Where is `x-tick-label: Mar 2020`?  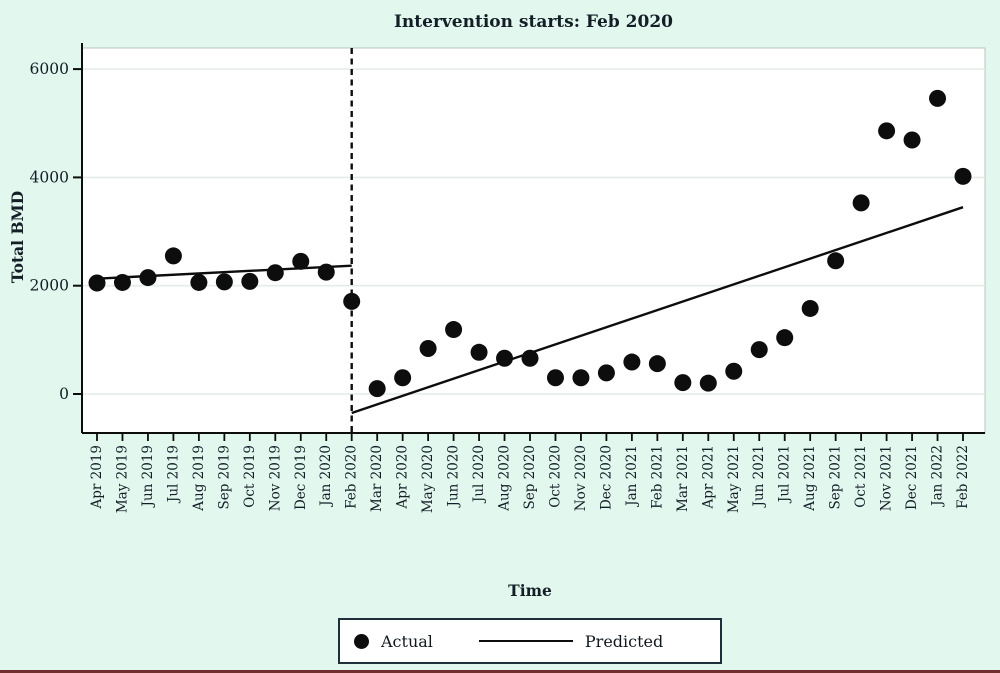
x-tick-label: Mar 2020 is located at coordinates (377, 478).